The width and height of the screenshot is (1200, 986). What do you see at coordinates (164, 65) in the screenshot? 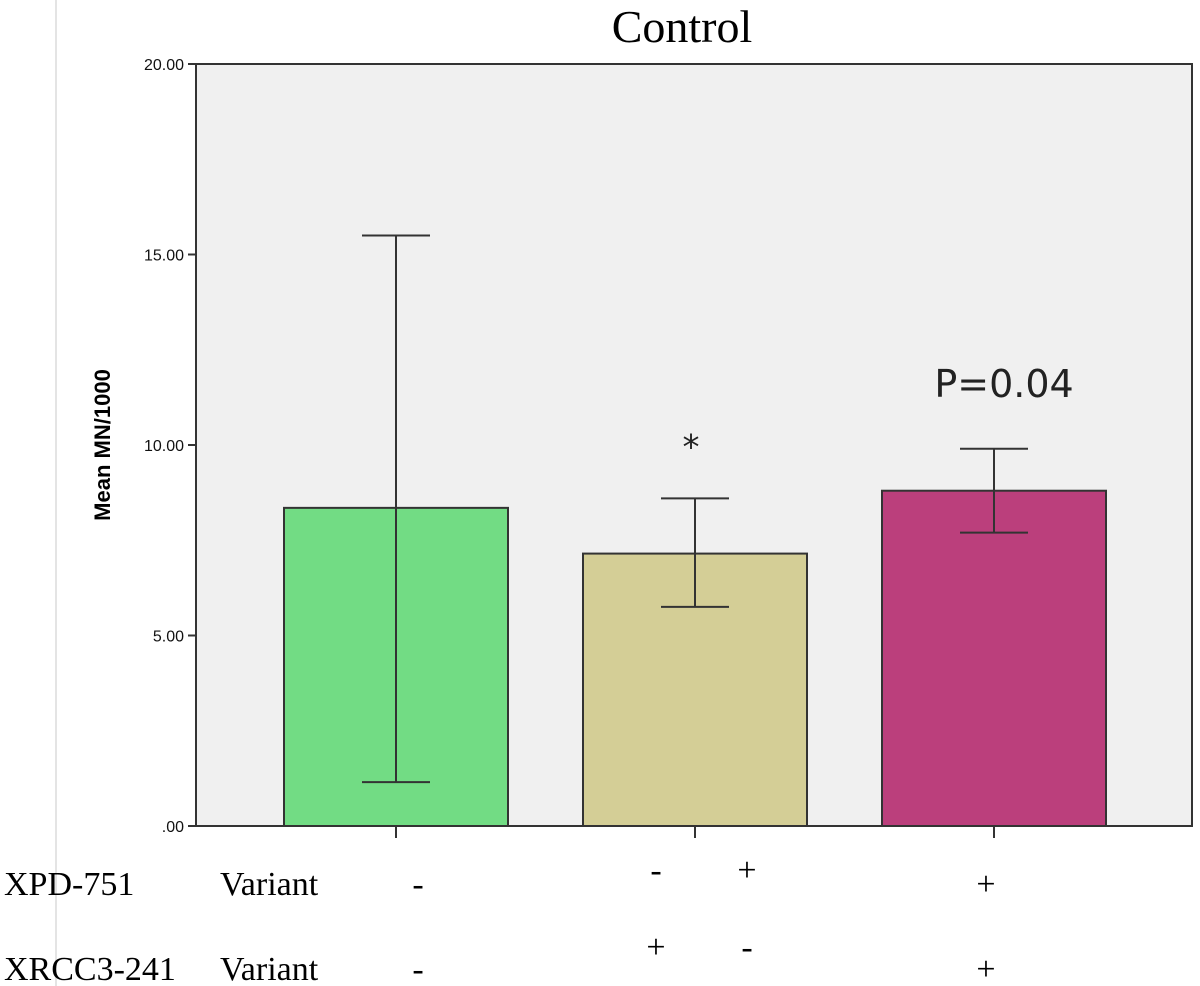
I see `y-tick-label: 20.00` at bounding box center [164, 65].